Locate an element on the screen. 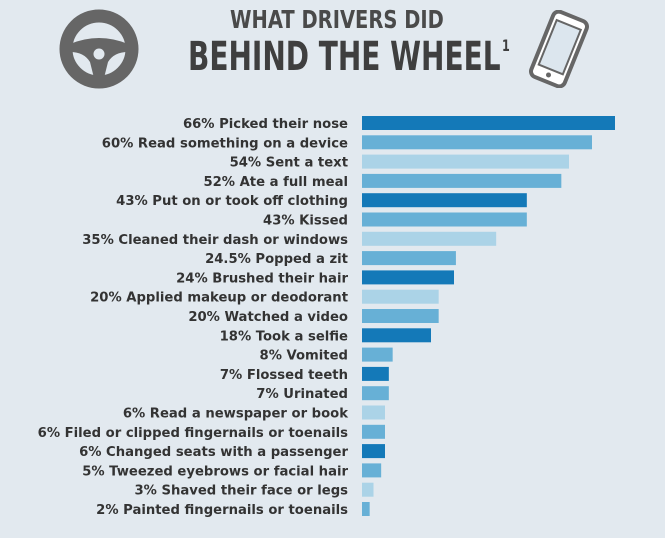 The height and width of the screenshot is (538, 665). bar-label-18: 5% Tweezed eyebrows or facial hair is located at coordinates (215, 471).